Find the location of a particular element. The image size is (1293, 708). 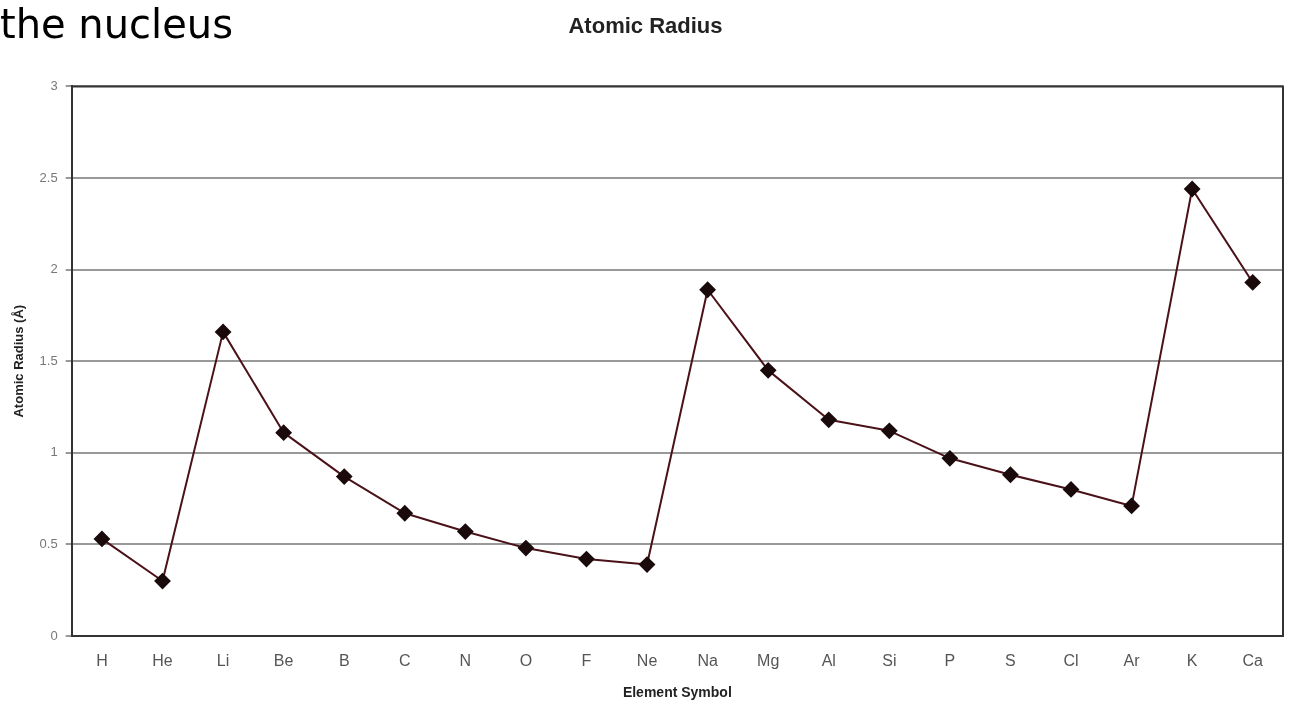

x-tick-label: S is located at coordinates (1010, 661).